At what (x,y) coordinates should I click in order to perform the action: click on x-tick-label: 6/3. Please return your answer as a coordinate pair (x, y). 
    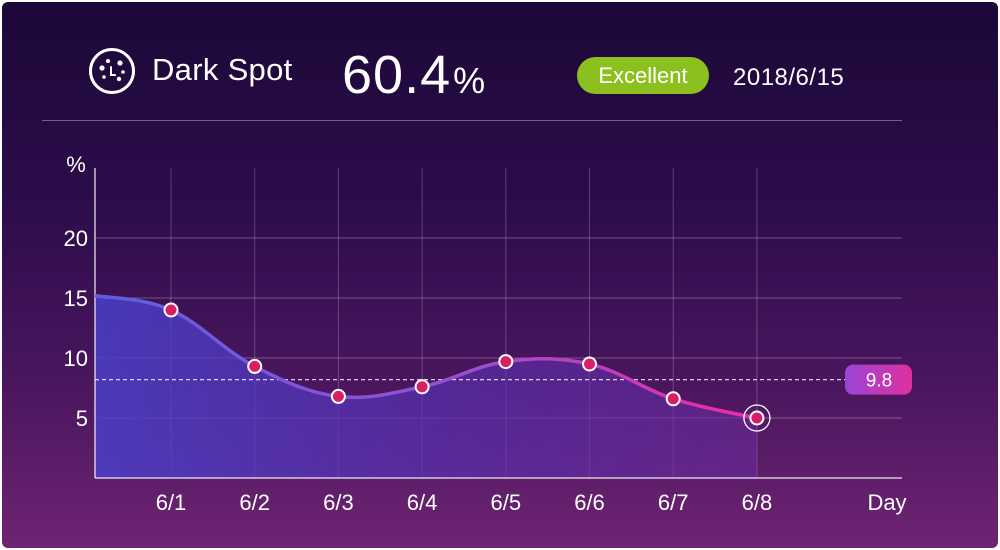
    Looking at the image, I should click on (338, 502).